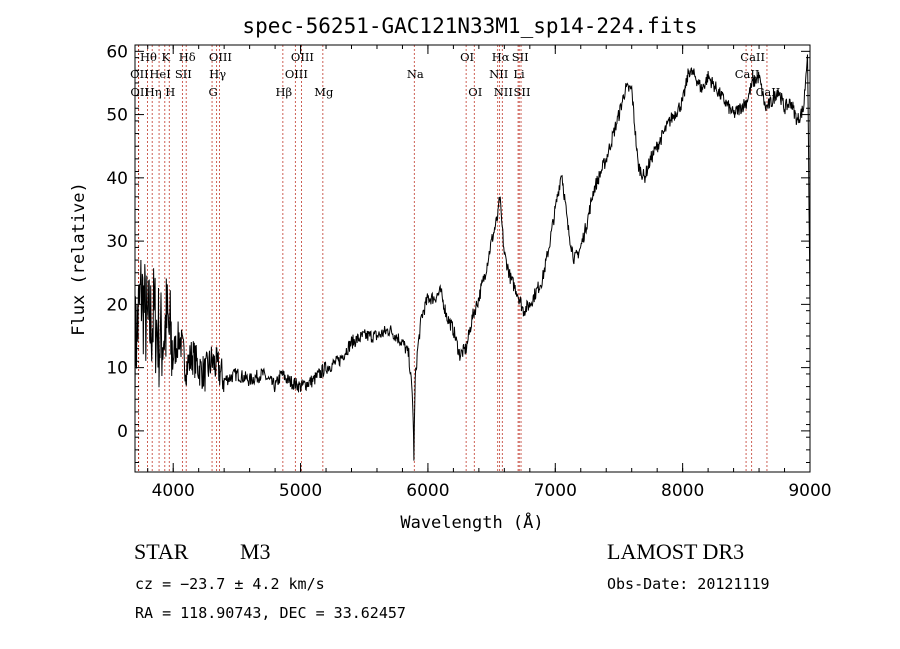 Image resolution: width=900 pixels, height=649 pixels. What do you see at coordinates (501, 57) in the screenshot?
I see `line-label: Hα` at bounding box center [501, 57].